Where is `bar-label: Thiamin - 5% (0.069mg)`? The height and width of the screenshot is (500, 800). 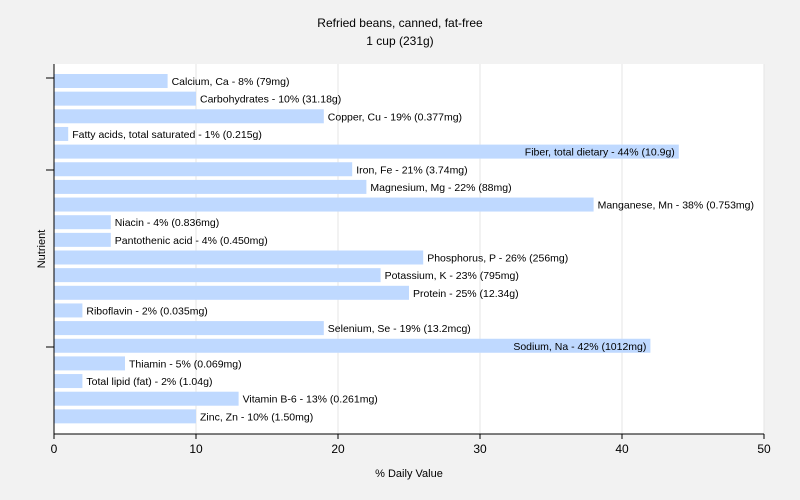 bar-label: Thiamin - 5% (0.069mg) is located at coordinates (185, 364).